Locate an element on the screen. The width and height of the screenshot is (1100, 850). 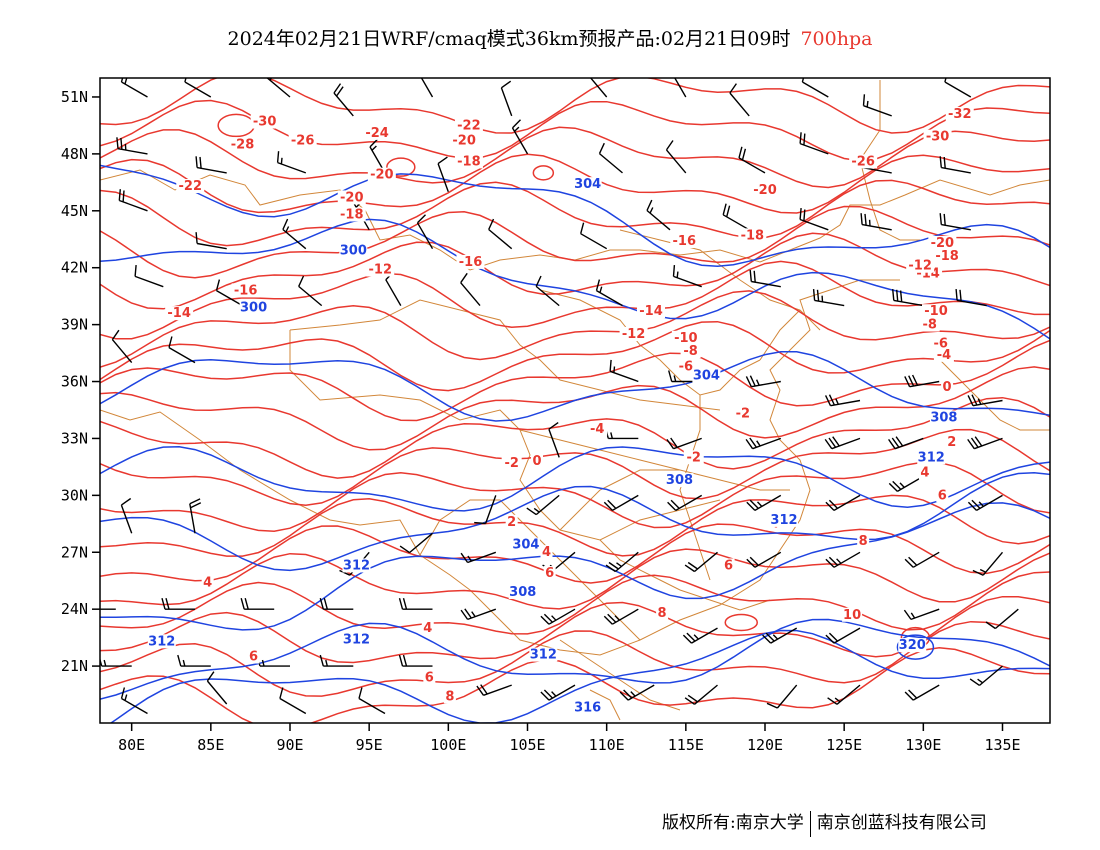
temperature-label: 8 is located at coordinates (662, 613).